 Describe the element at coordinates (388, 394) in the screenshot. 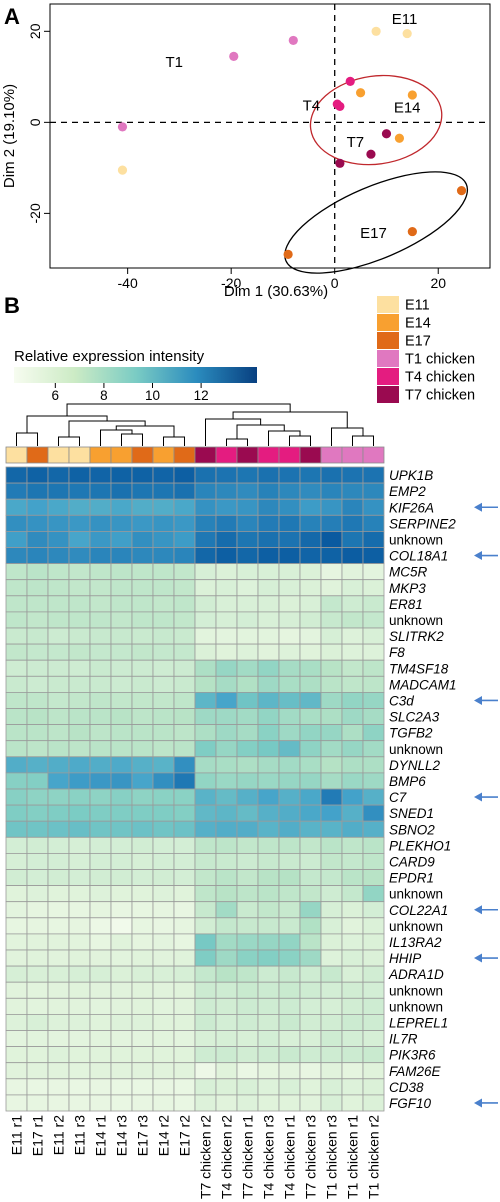

I see `legend-swatch` at that location.